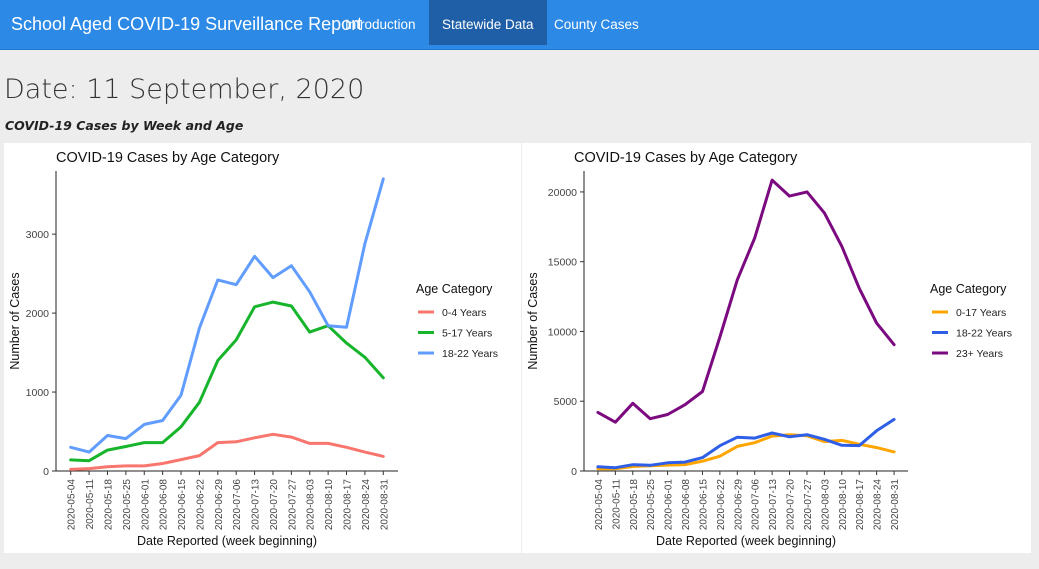  I want to click on y-tick-label: 2000, so click(38, 314).